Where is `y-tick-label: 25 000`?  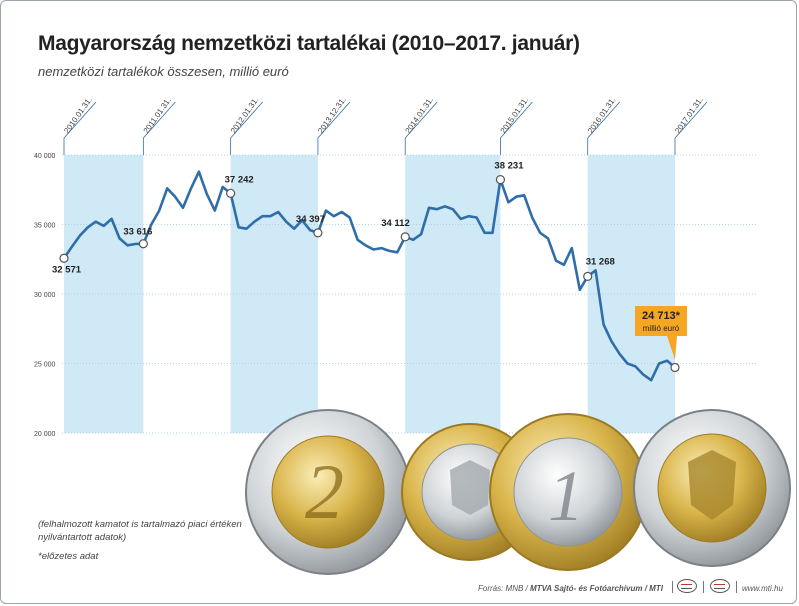 y-tick-label: 25 000 is located at coordinates (45, 365).